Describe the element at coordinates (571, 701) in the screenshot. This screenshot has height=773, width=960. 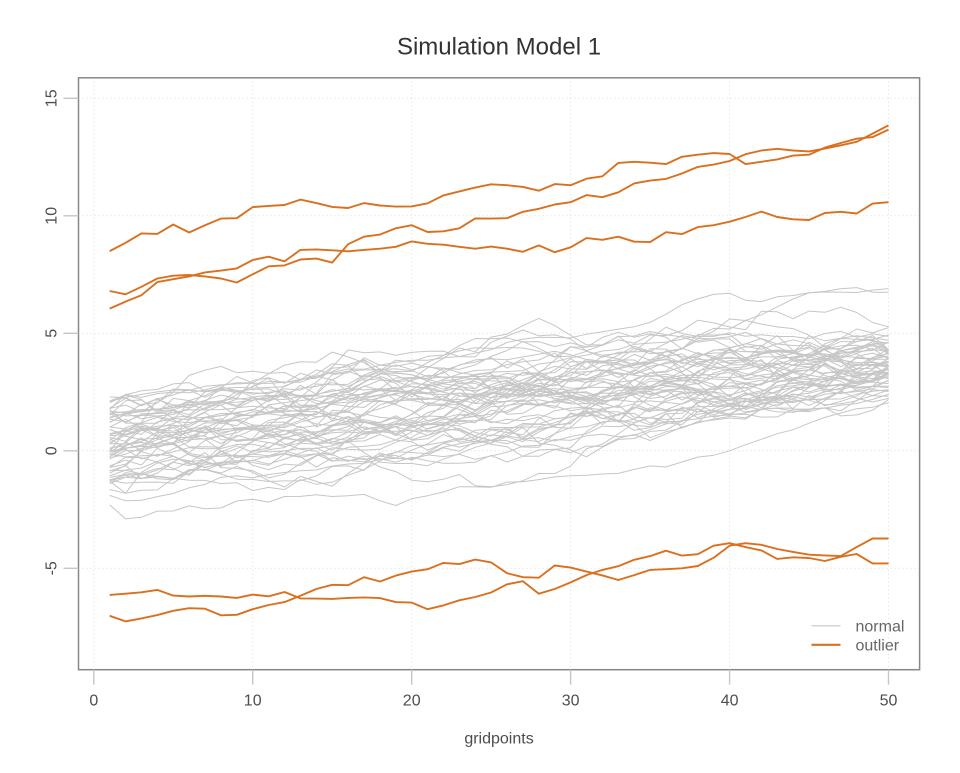
I see `svg-text: 30` at that location.